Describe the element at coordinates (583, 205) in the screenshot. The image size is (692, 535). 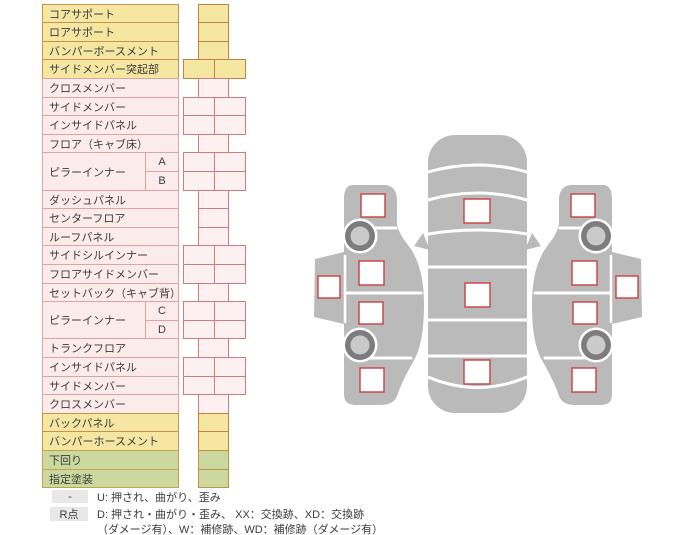
I see `damage-checkbox-right-front-fender` at that location.